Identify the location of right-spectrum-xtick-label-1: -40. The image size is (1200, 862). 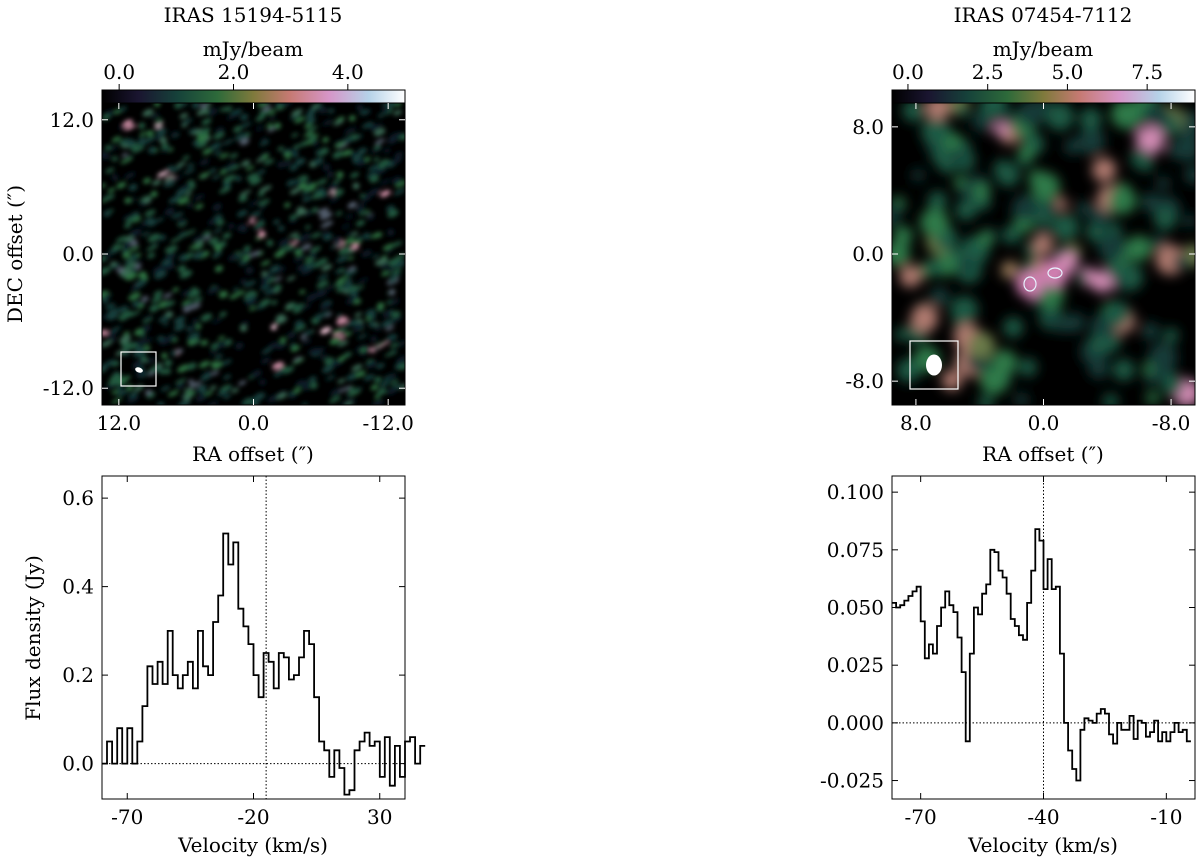
(1043, 817).